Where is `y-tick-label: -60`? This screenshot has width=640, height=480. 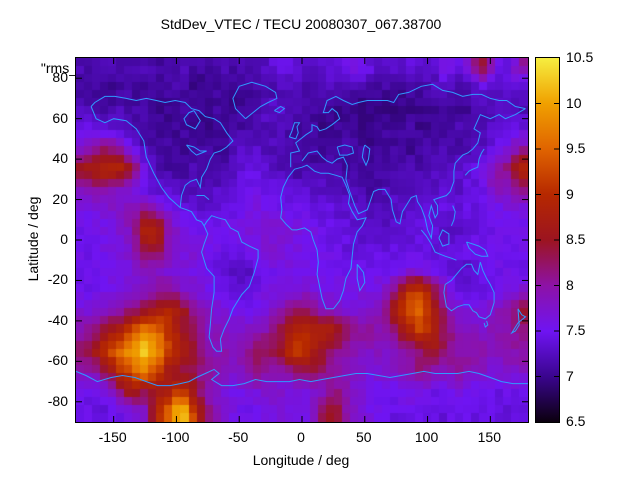 y-tick-label: -60 is located at coordinates (57, 360).